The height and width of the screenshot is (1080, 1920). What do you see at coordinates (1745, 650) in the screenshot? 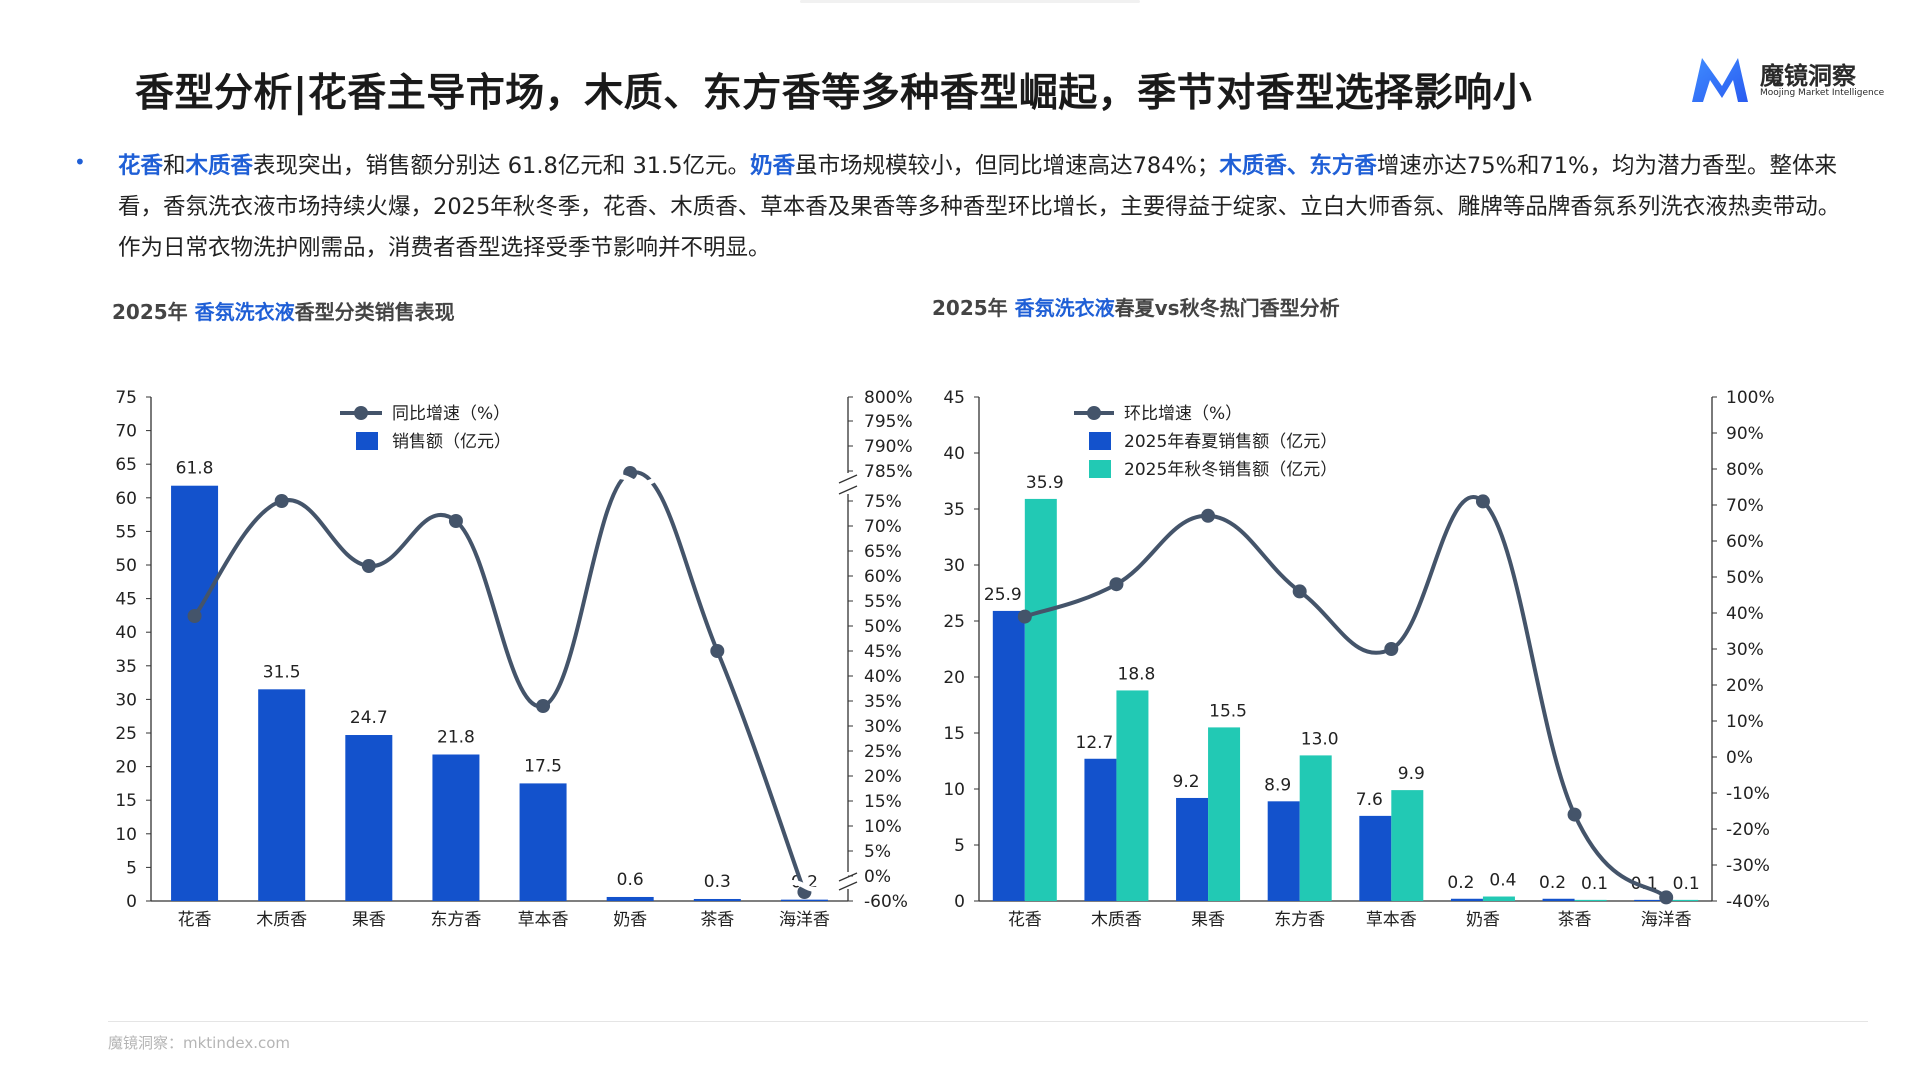
I see `right-y-tick-label: 30%` at bounding box center [1745, 650].